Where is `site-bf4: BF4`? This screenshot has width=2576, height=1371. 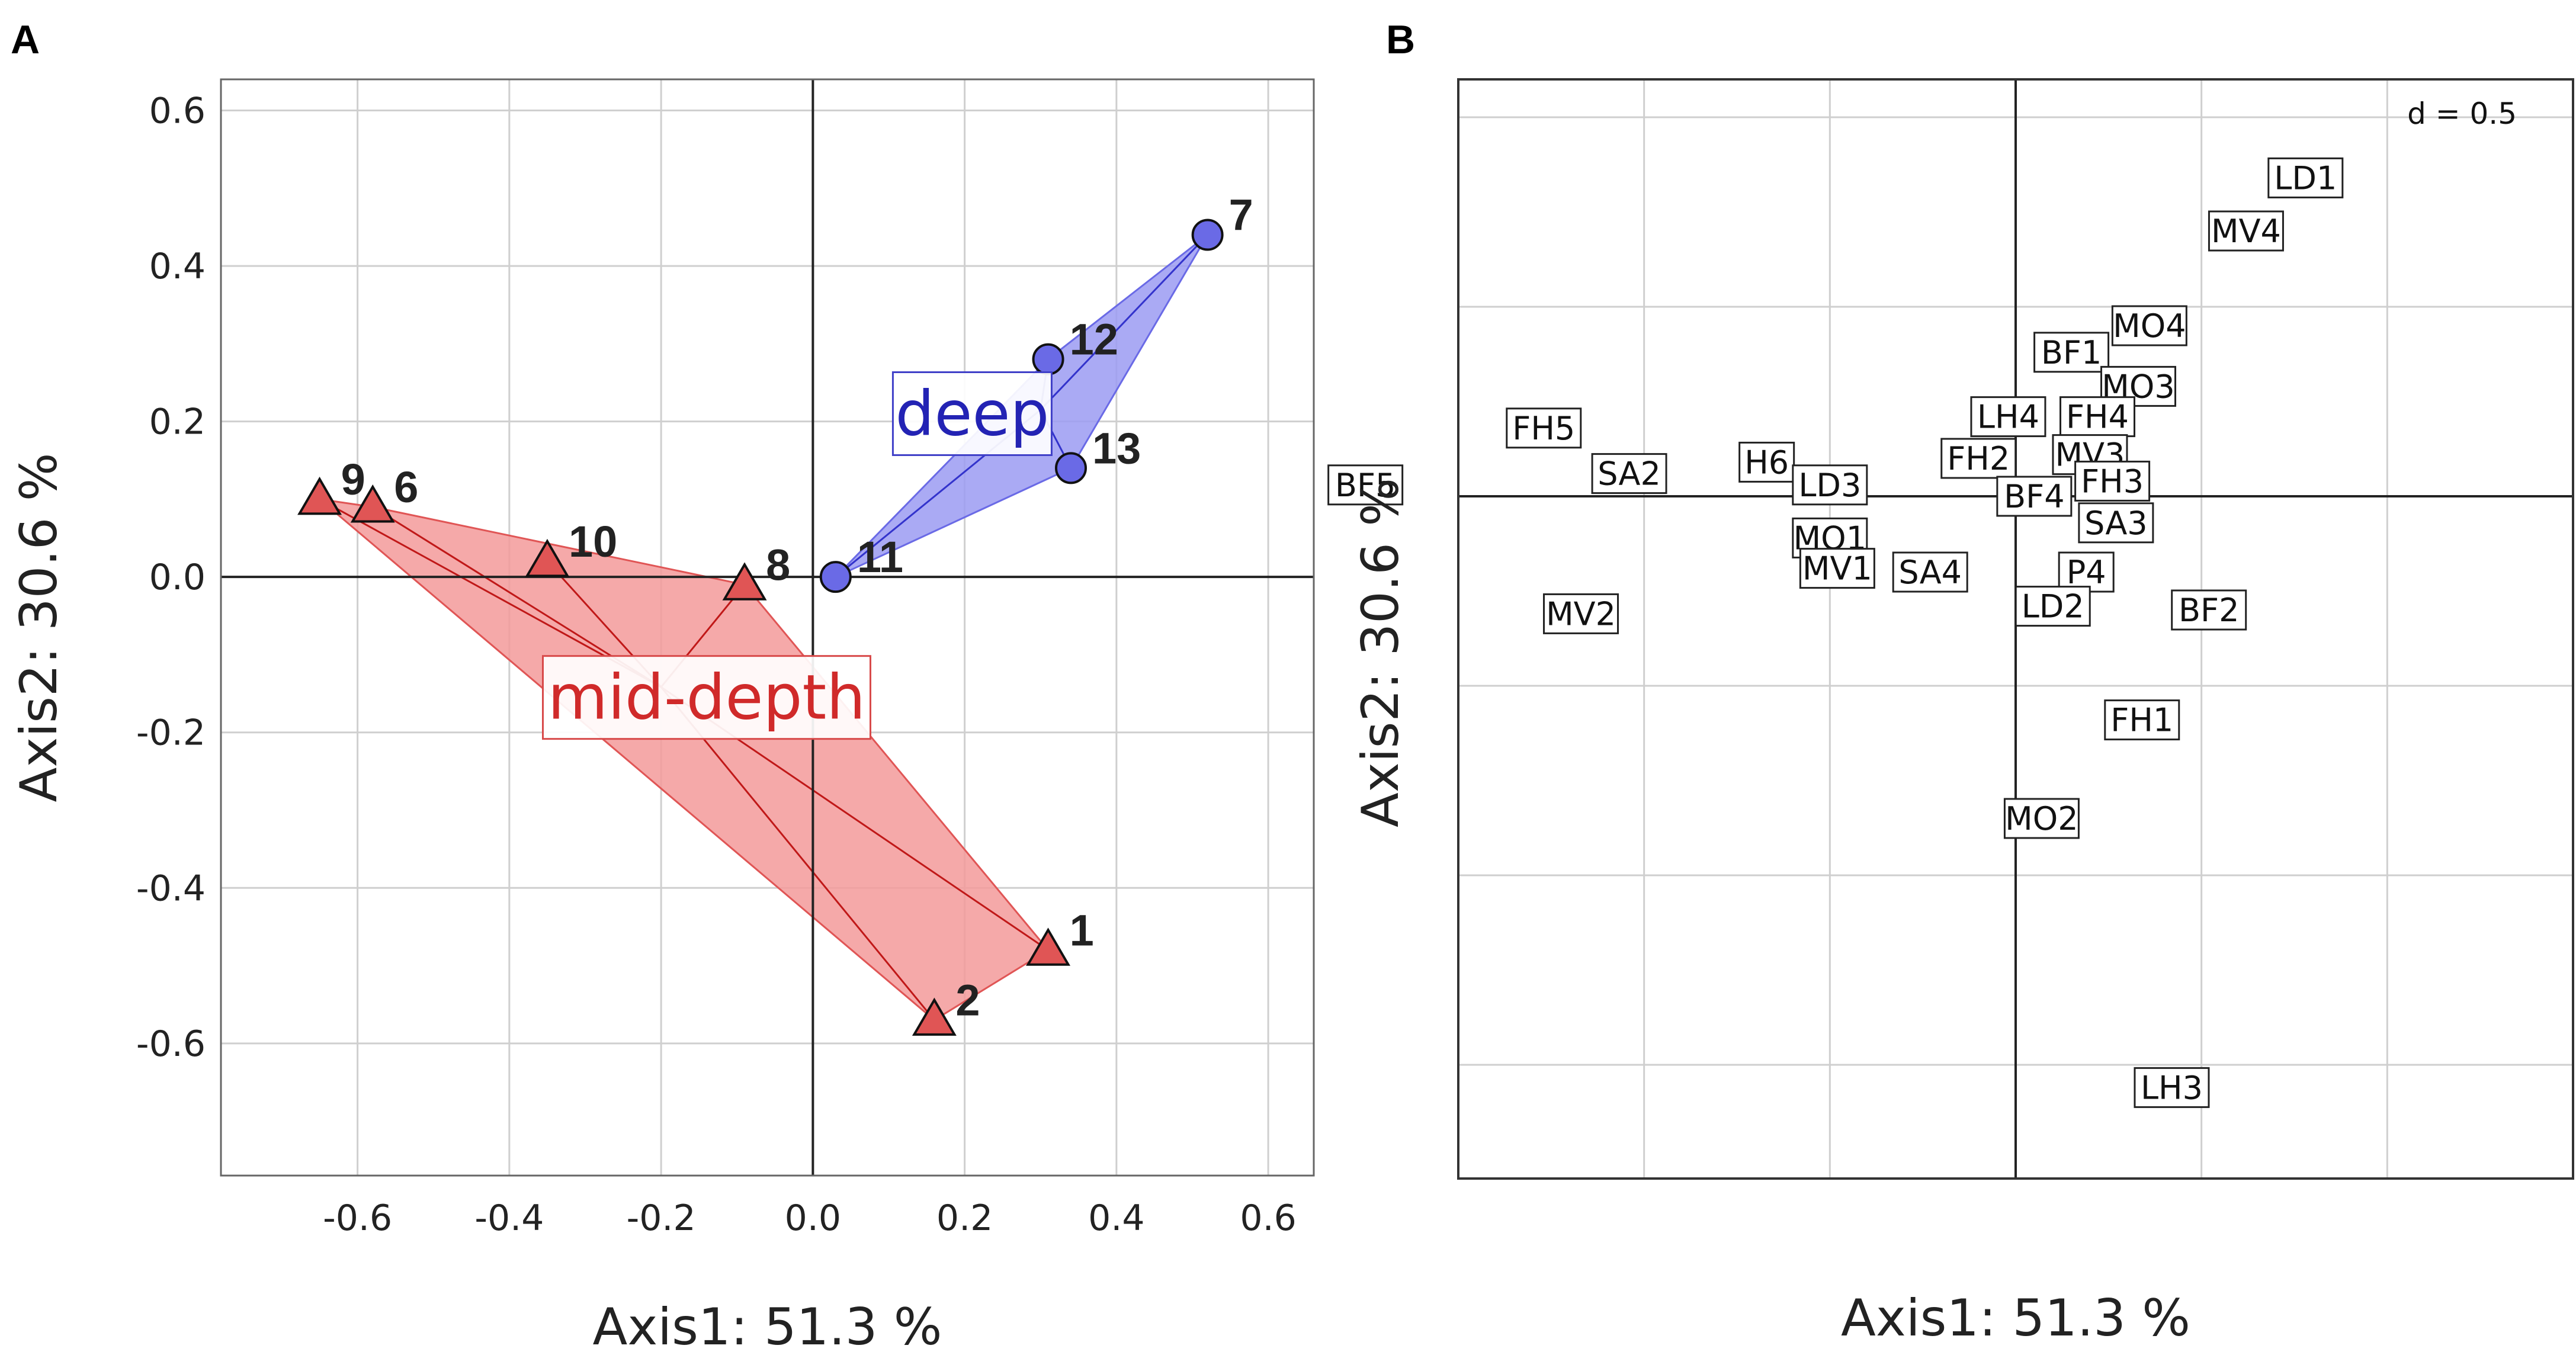
site-bf4: BF4 is located at coordinates (2034, 496).